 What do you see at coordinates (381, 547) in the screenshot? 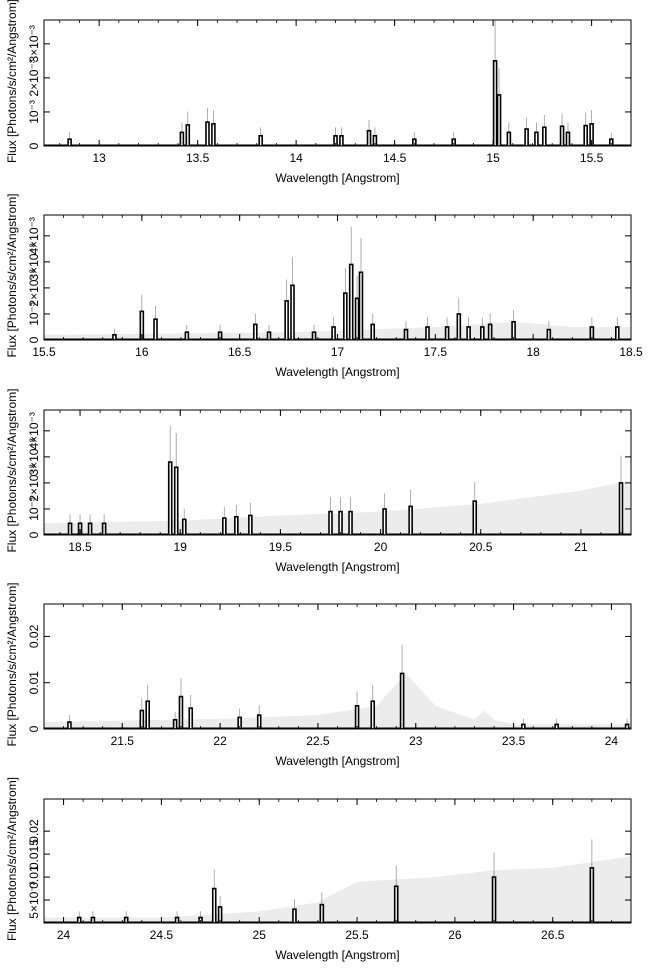
I see `x-tick-label-3-4: 20` at bounding box center [381, 547].